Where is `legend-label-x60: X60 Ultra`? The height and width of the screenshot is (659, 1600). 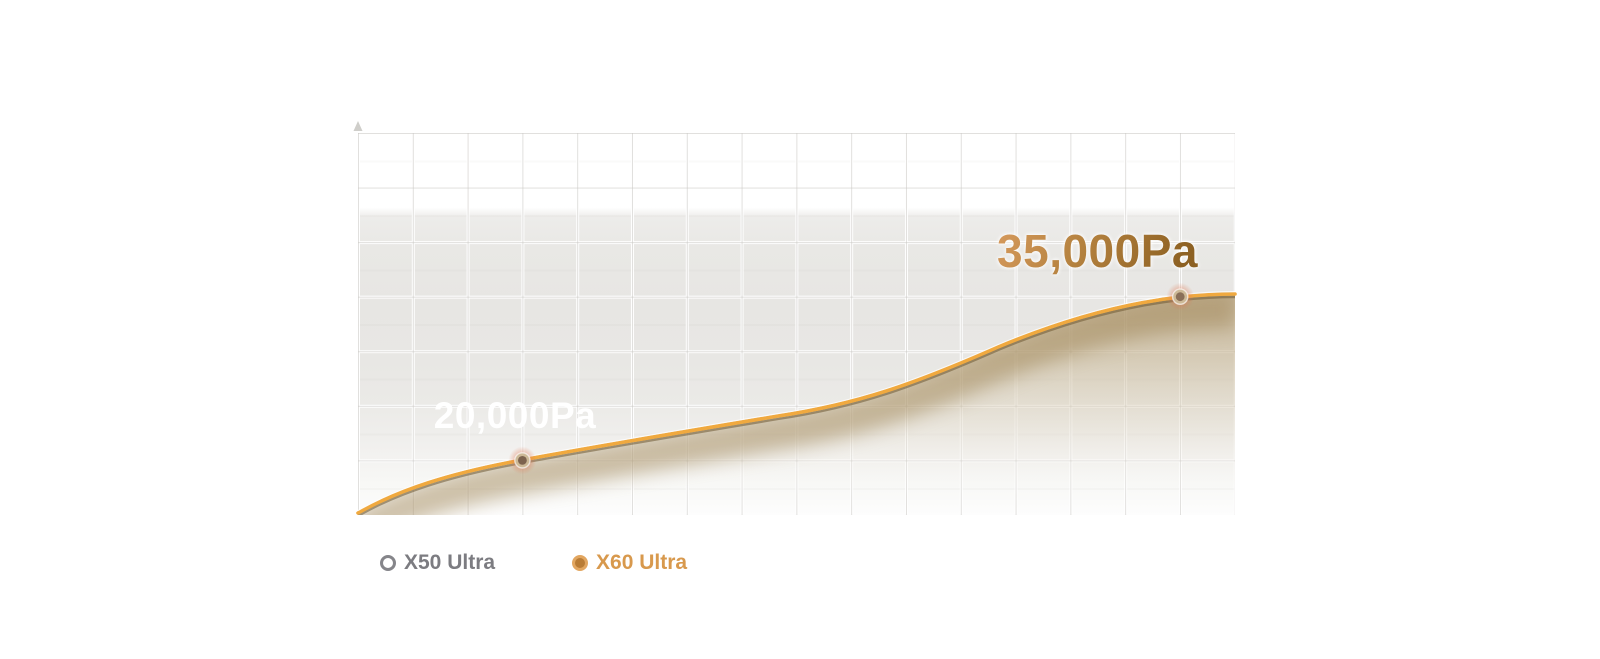 legend-label-x60: X60 Ultra is located at coordinates (642, 562).